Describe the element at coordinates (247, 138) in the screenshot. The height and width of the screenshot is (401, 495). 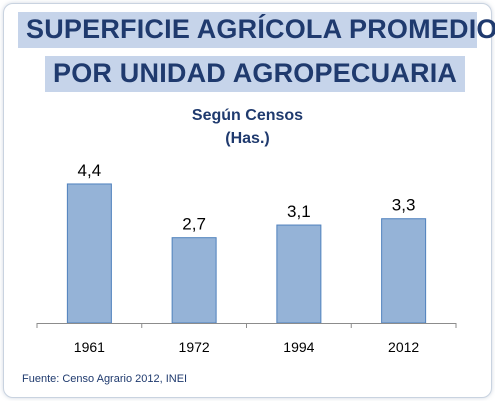
I see `chart-subtitle-line-2: (Has.)` at that location.